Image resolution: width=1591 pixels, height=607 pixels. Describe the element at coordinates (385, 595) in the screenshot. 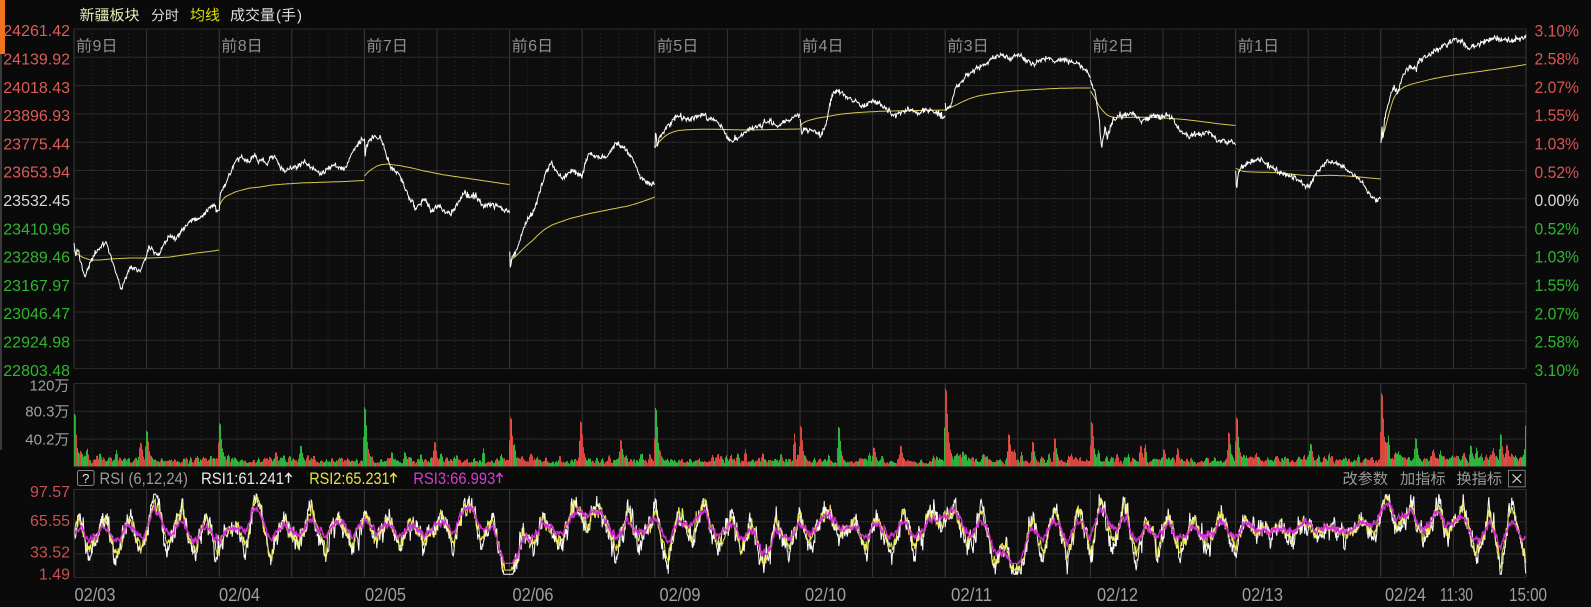

I see `svg-text: 02/05` at that location.